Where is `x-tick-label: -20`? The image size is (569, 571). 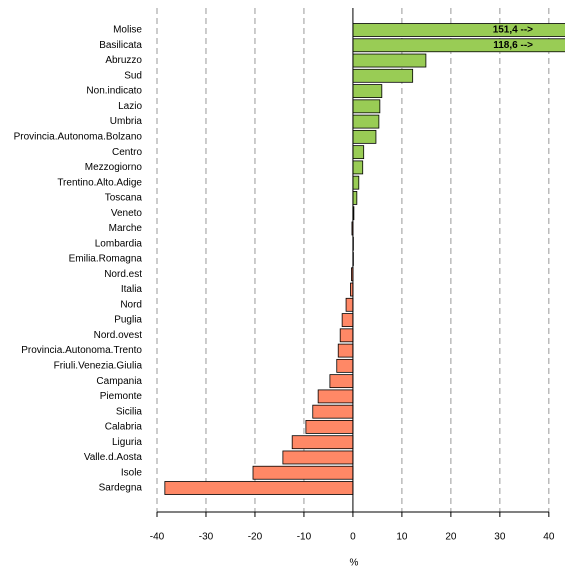 x-tick-label: -20 is located at coordinates (255, 537).